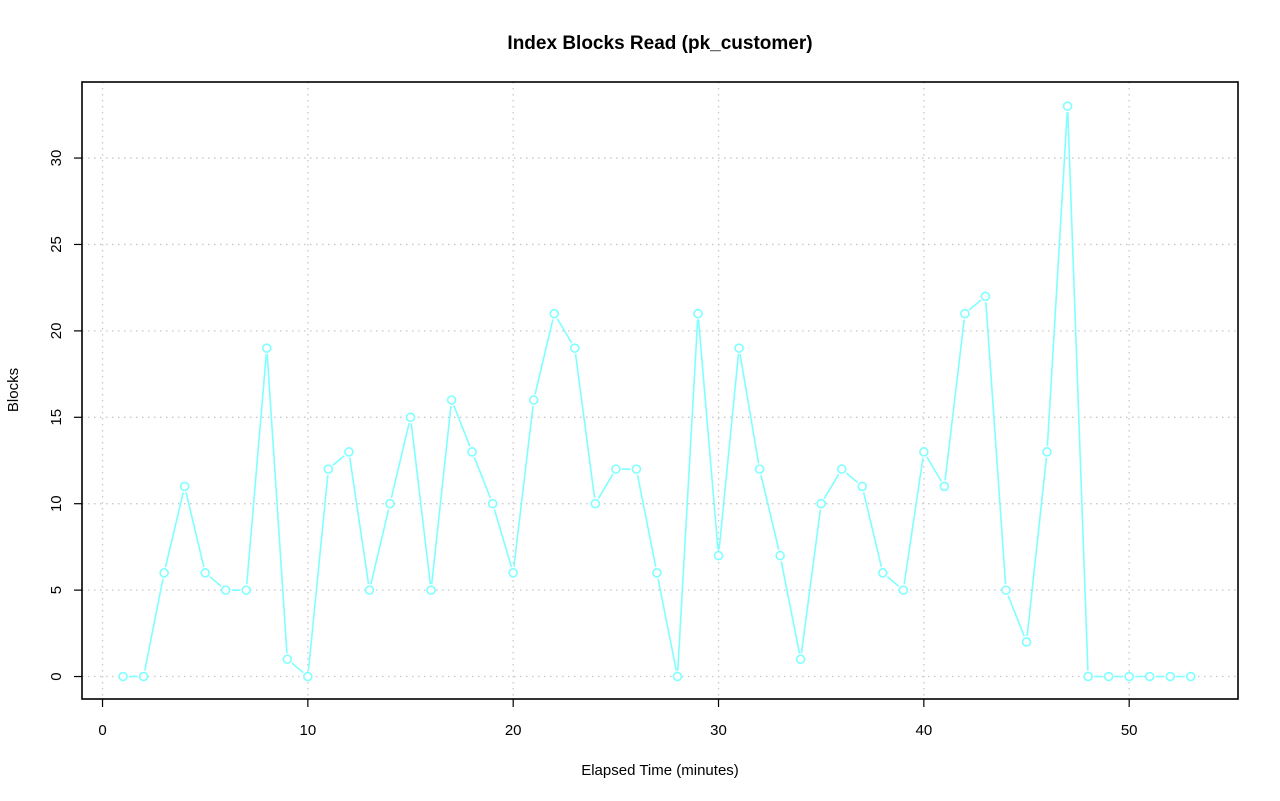  Describe the element at coordinates (924, 730) in the screenshot. I see `x-tick-label: 40` at that location.